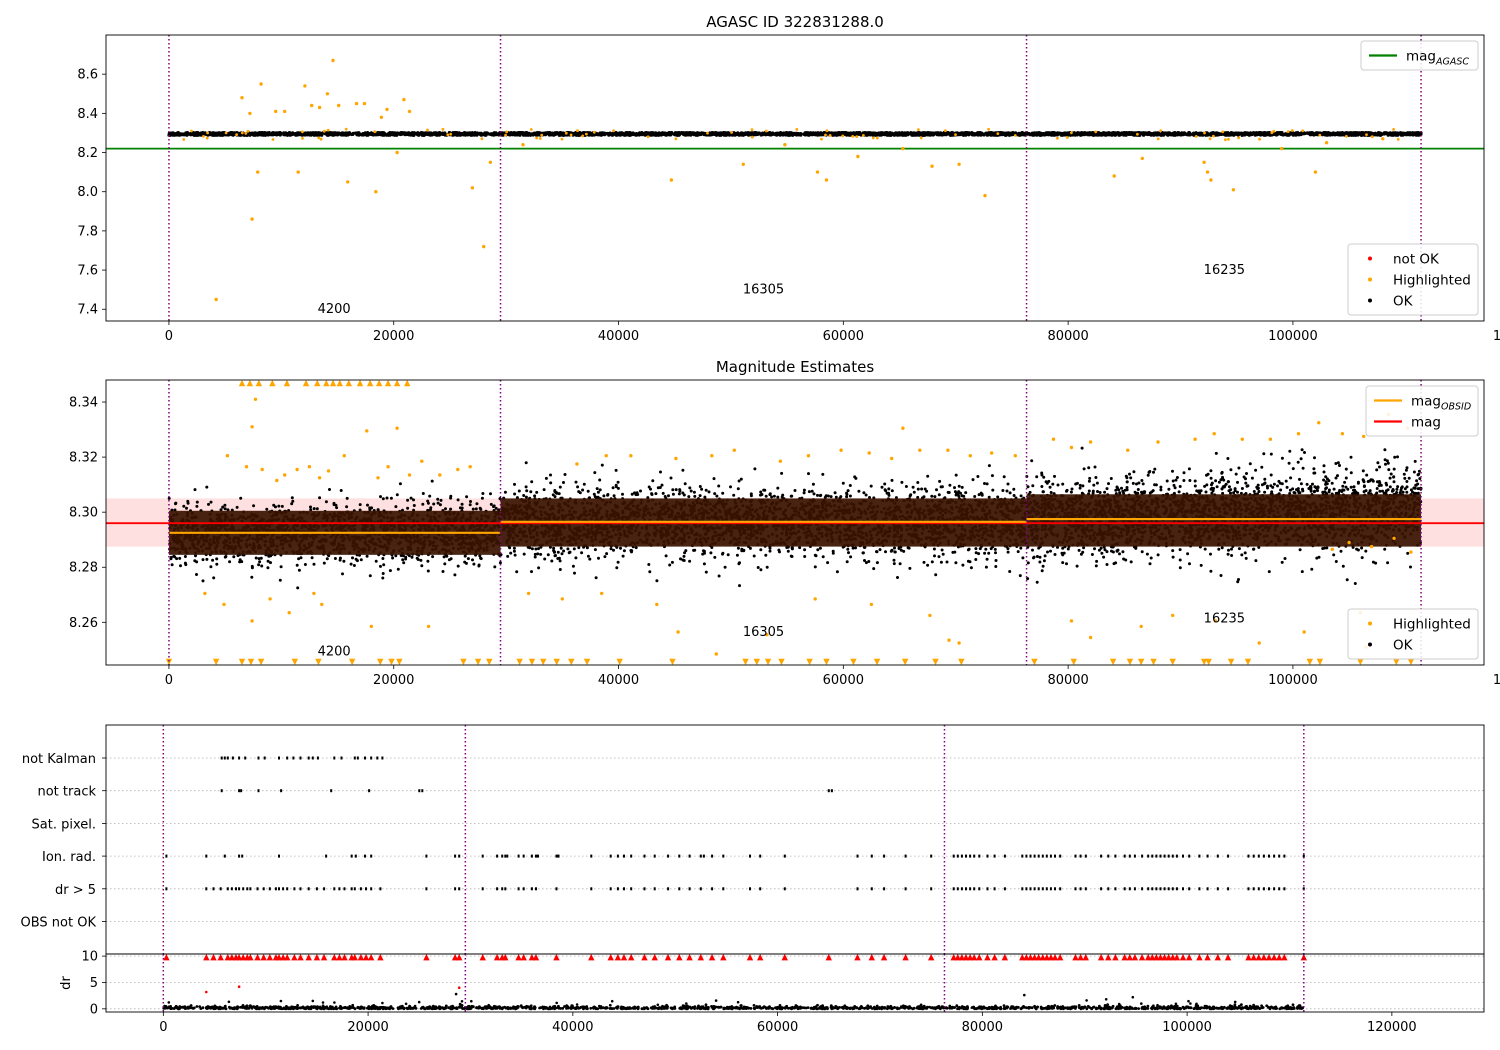 The image size is (1500, 1050). Describe the element at coordinates (1403, 302) in the screenshot. I see `legend-label: OK` at that location.